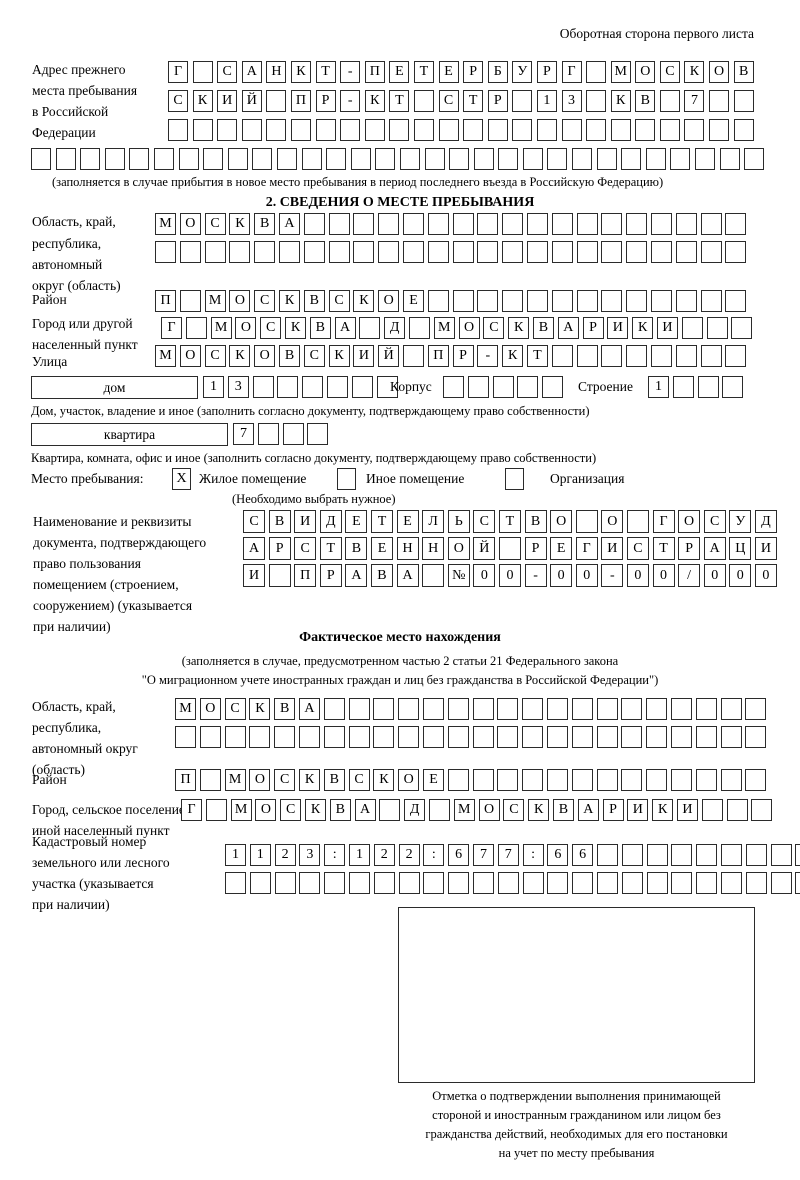 The image size is (800, 1180). What do you see at coordinates (473, 101) in the screenshot?
I see `prev-address-r2-cell-13: Т` at bounding box center [473, 101].